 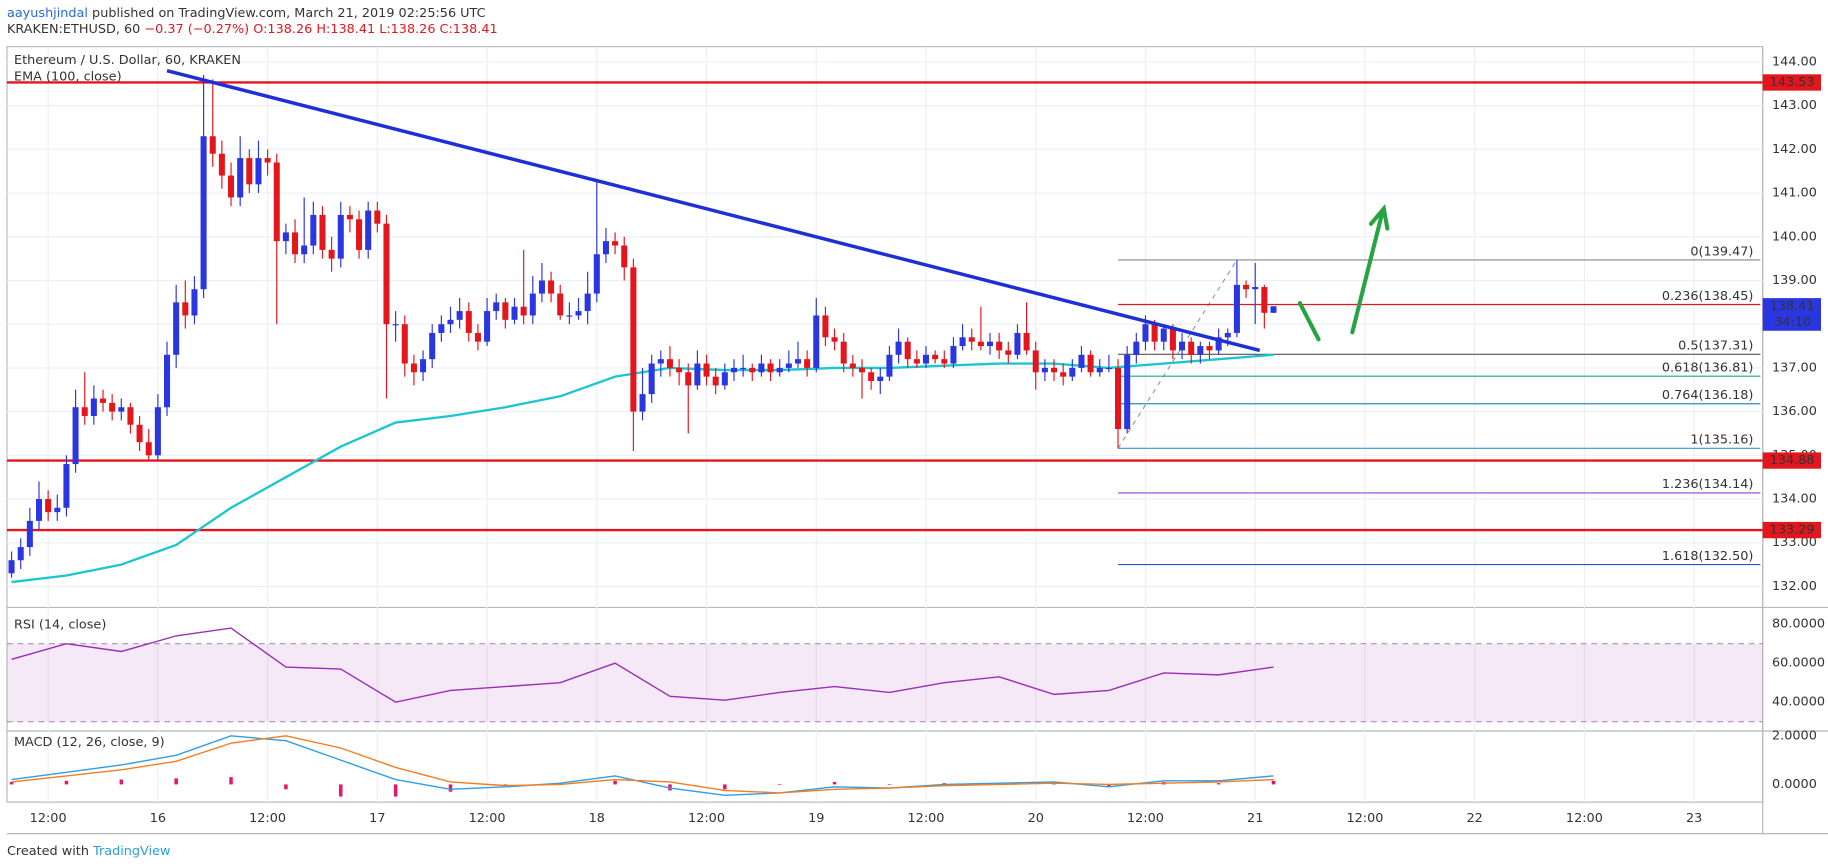 What do you see at coordinates (1794, 280) in the screenshot?
I see `y-tick-label: 139.00` at bounding box center [1794, 280].